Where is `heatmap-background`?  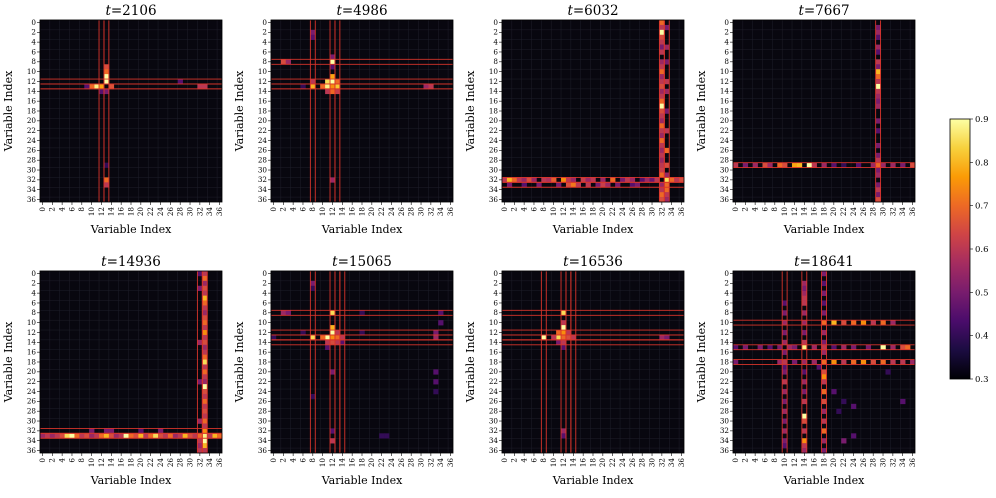 heatmap-background is located at coordinates (362, 111).